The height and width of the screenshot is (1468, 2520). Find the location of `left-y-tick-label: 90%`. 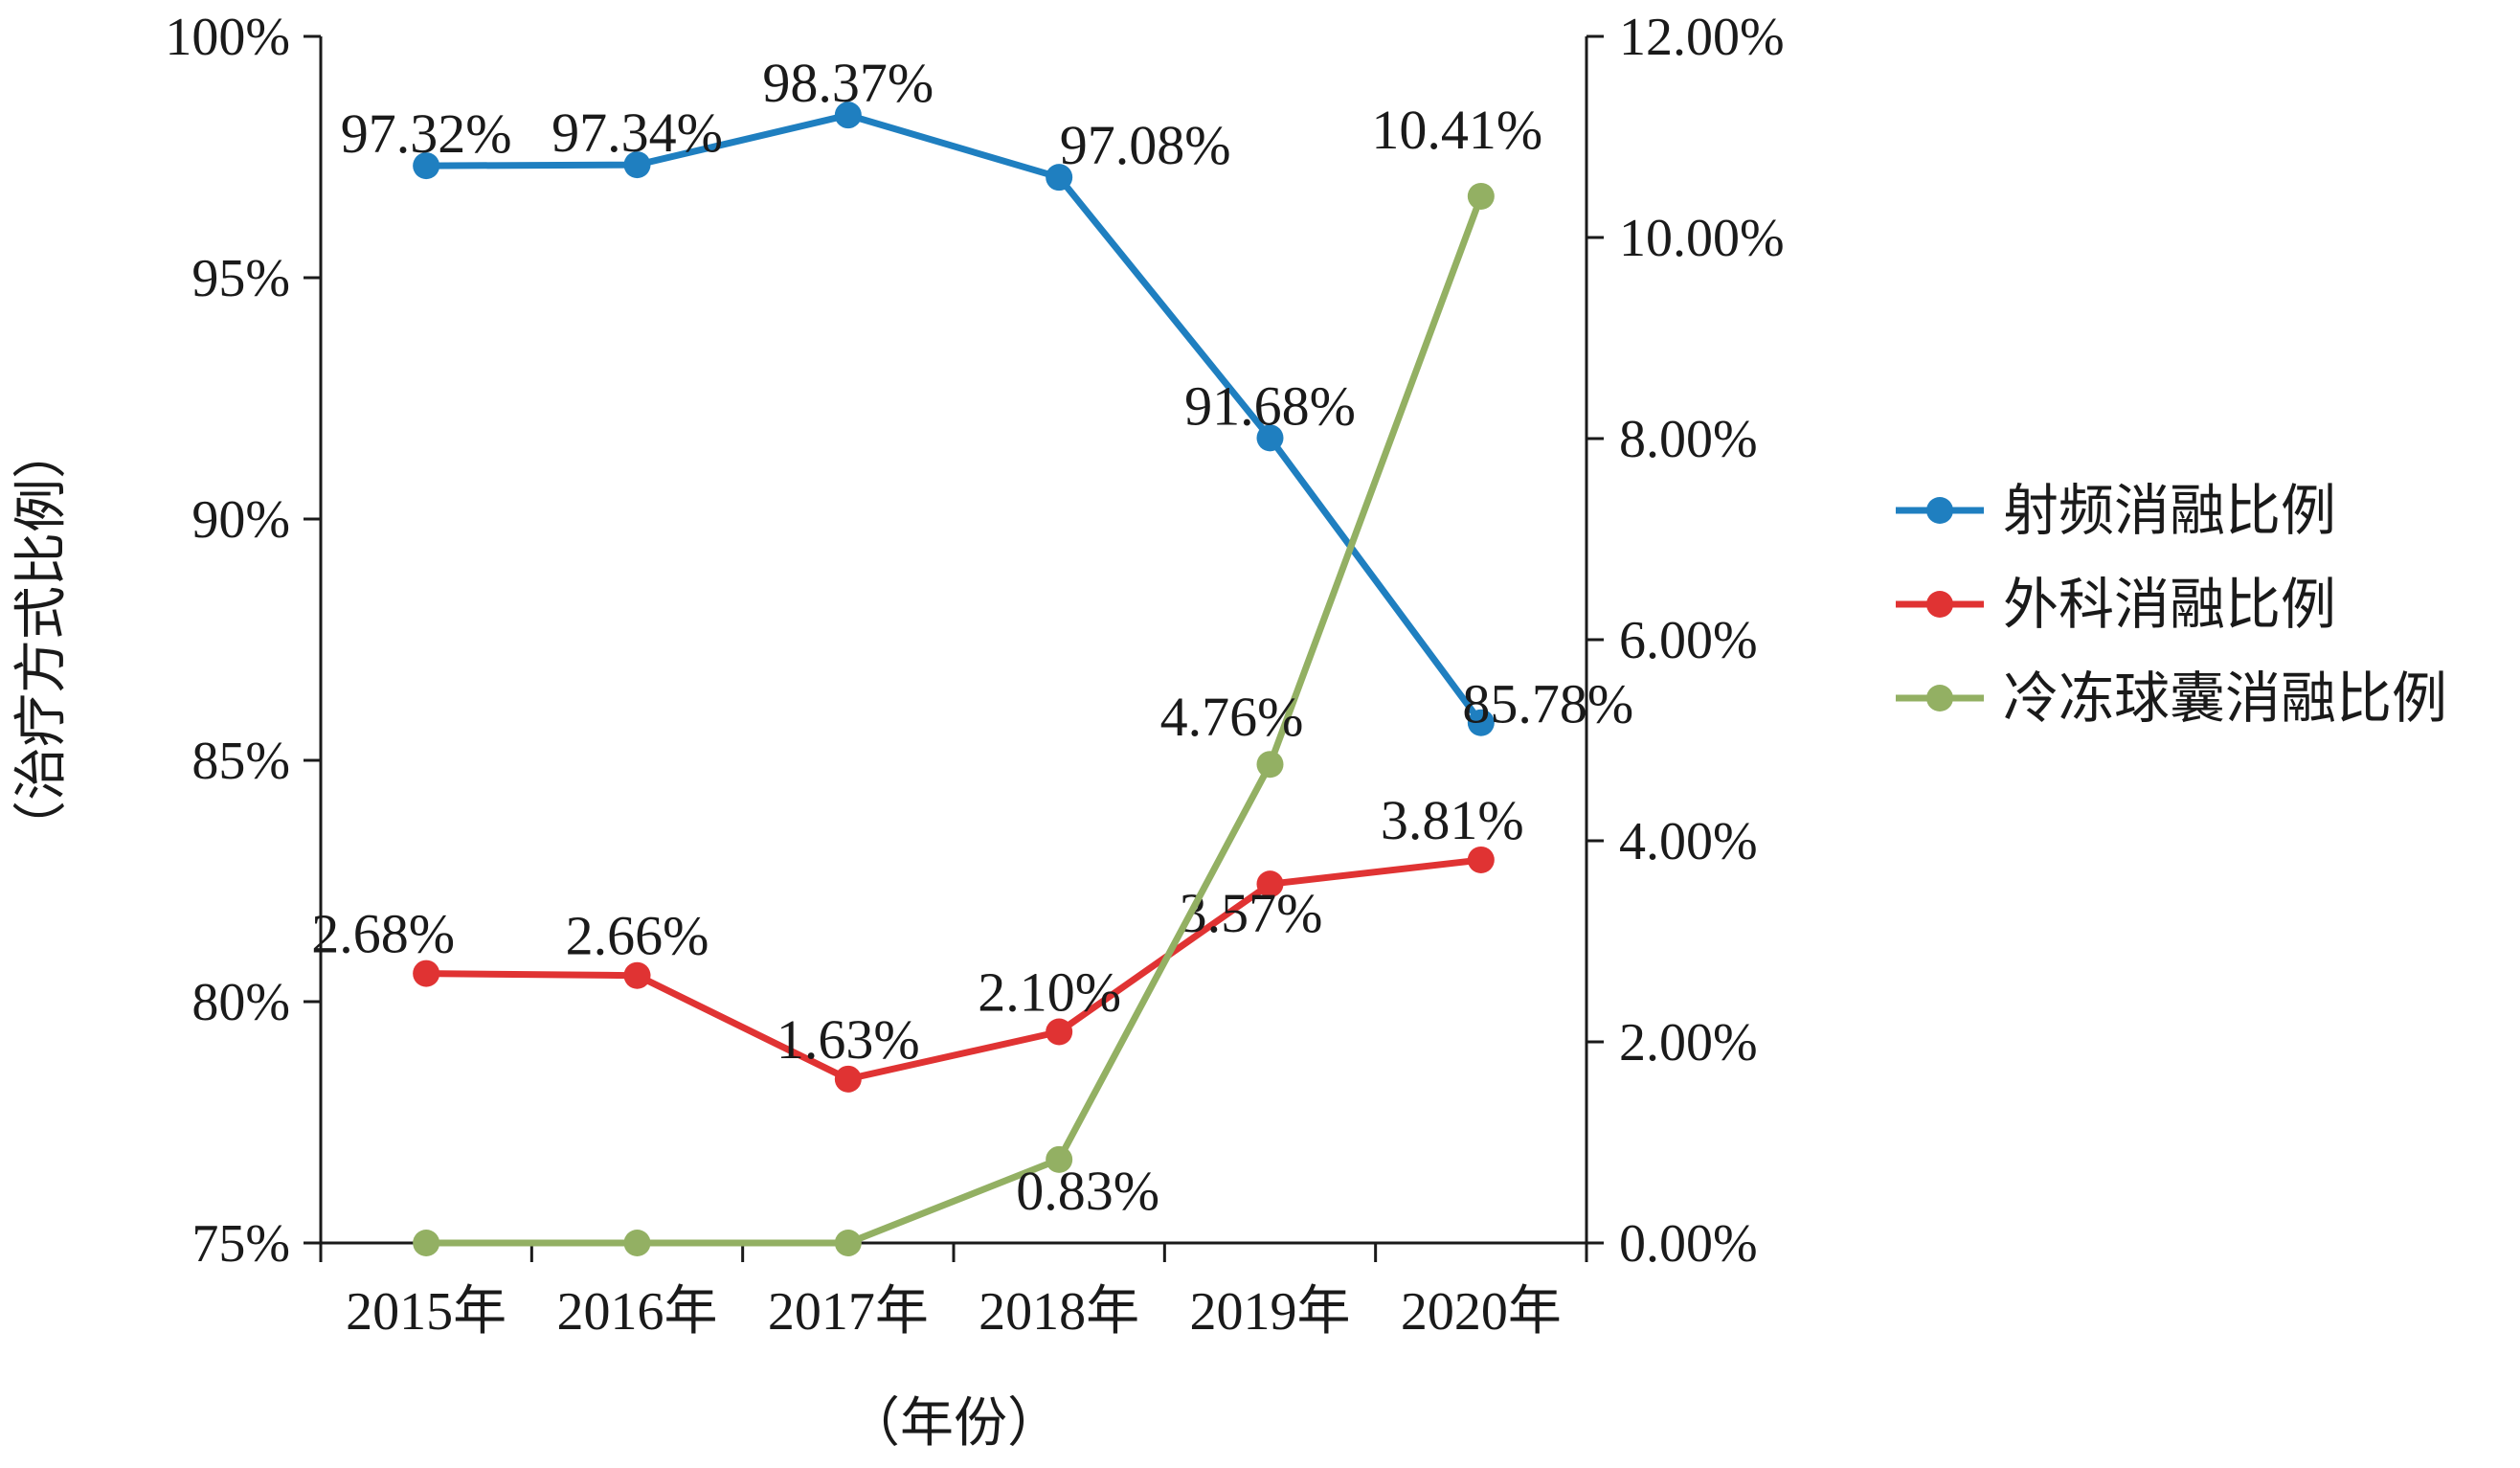

left-y-tick-label: 90% is located at coordinates (241, 520).